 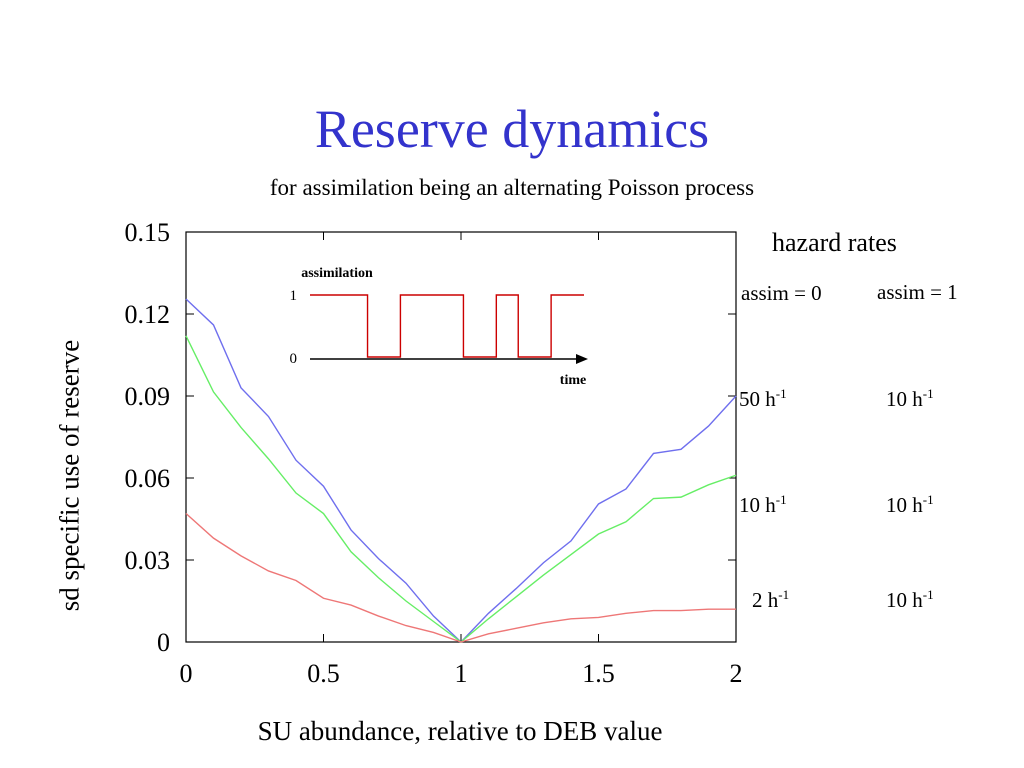 I want to click on inset-tick-label: 0, so click(x=294, y=359).